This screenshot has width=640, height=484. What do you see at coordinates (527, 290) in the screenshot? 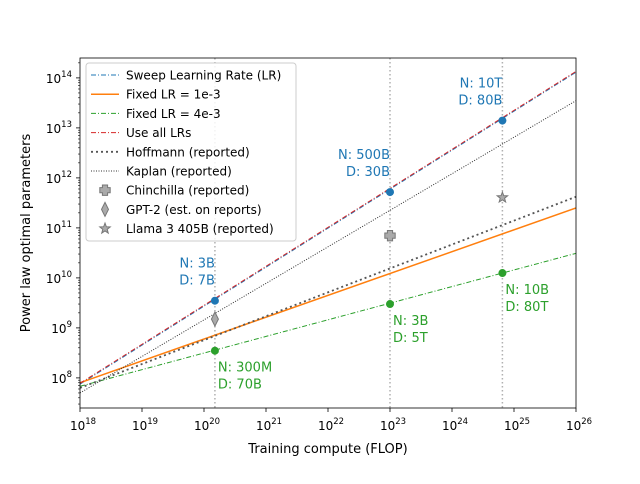
I see `annotation-label: N: 10B` at bounding box center [527, 290].